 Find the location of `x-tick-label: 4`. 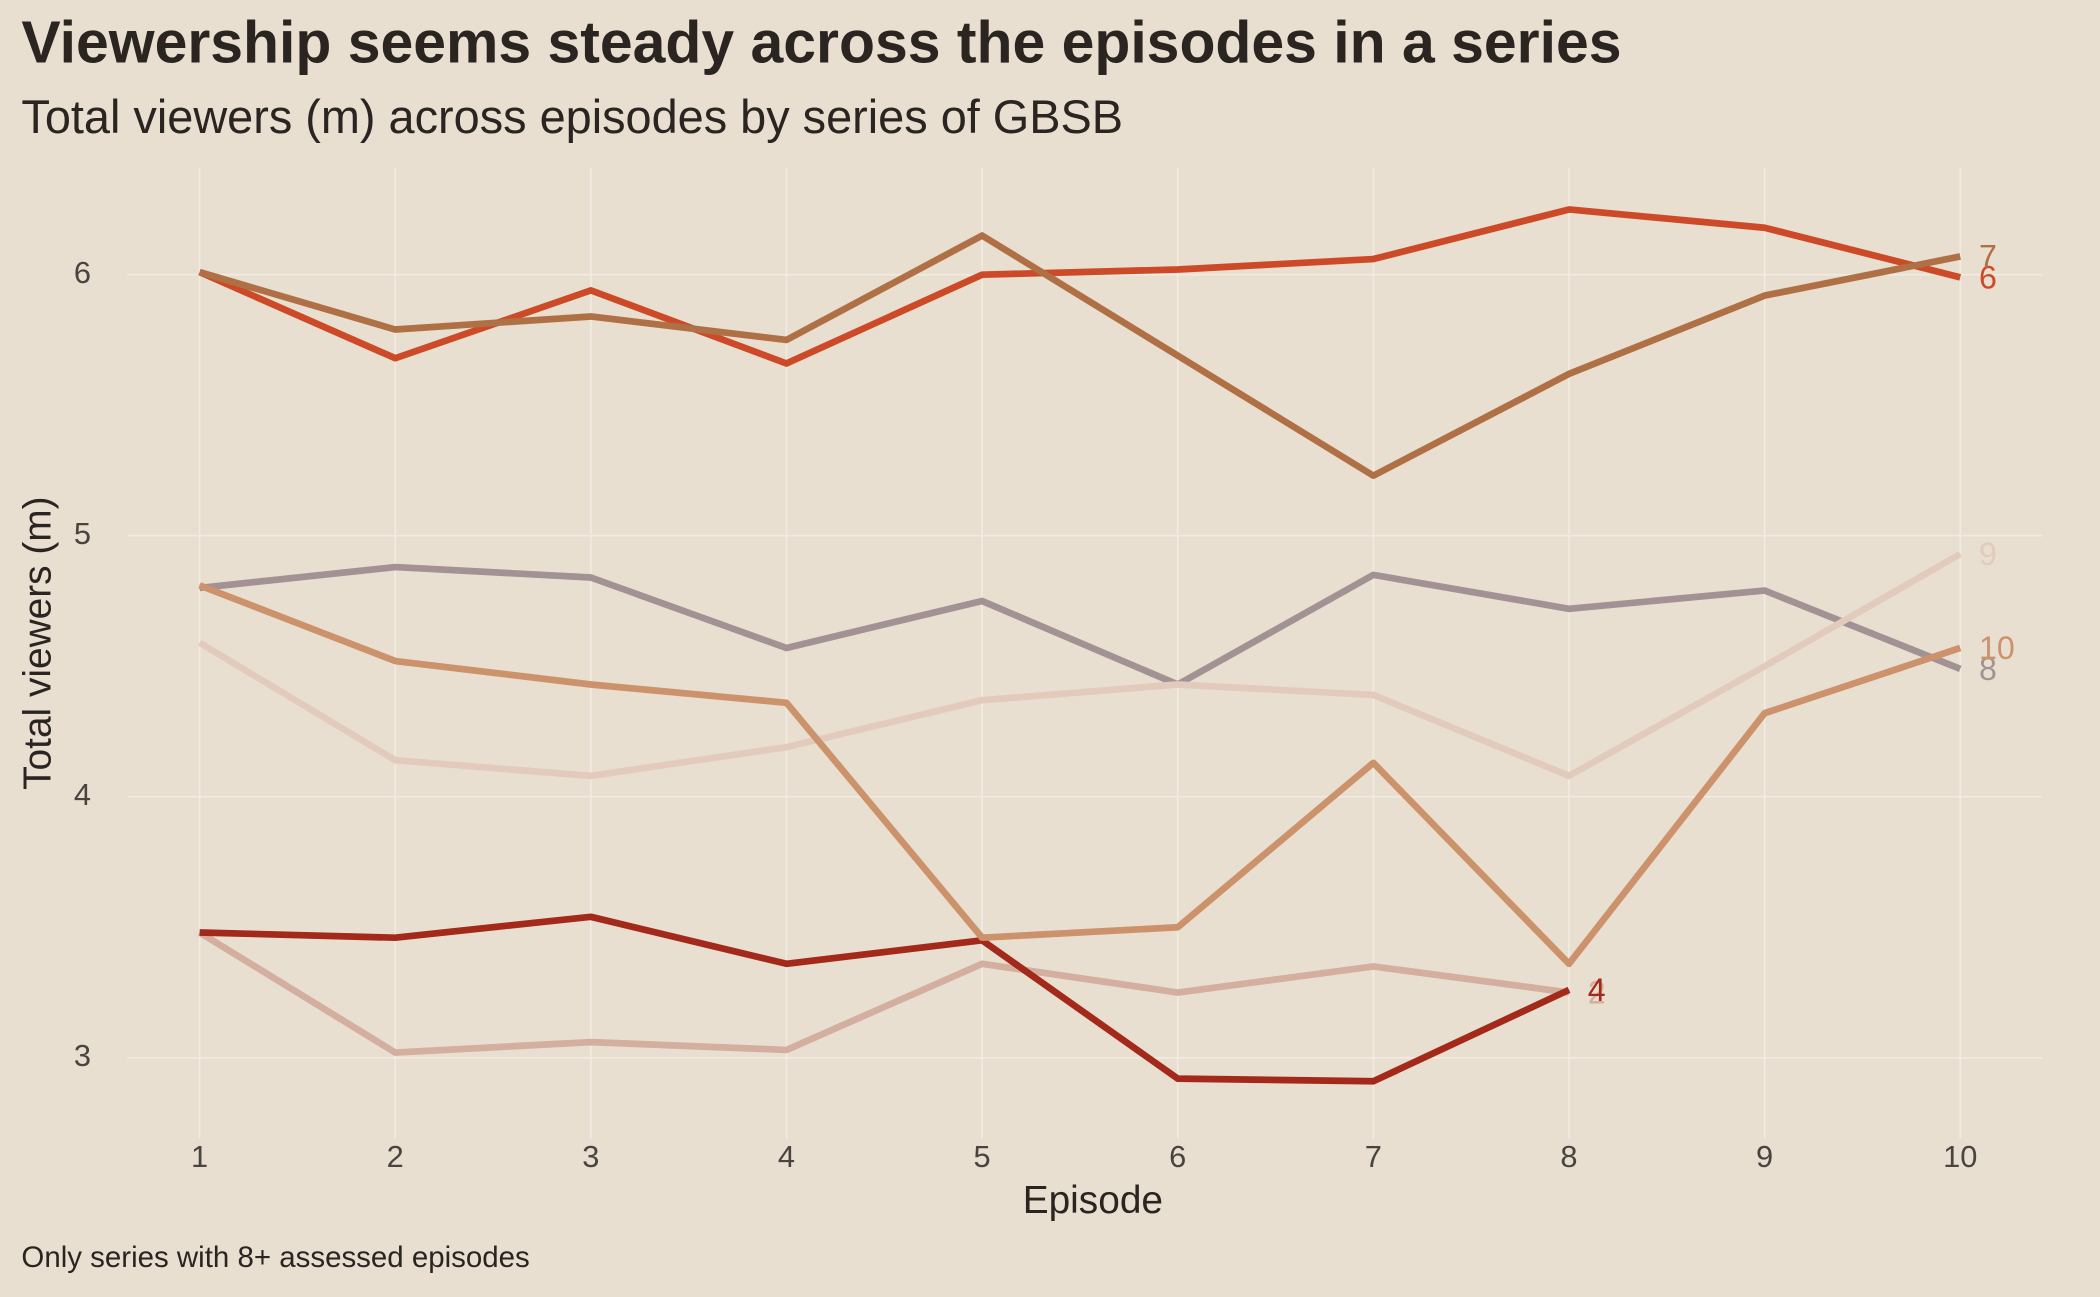

x-tick-label: 4 is located at coordinates (786, 1156).